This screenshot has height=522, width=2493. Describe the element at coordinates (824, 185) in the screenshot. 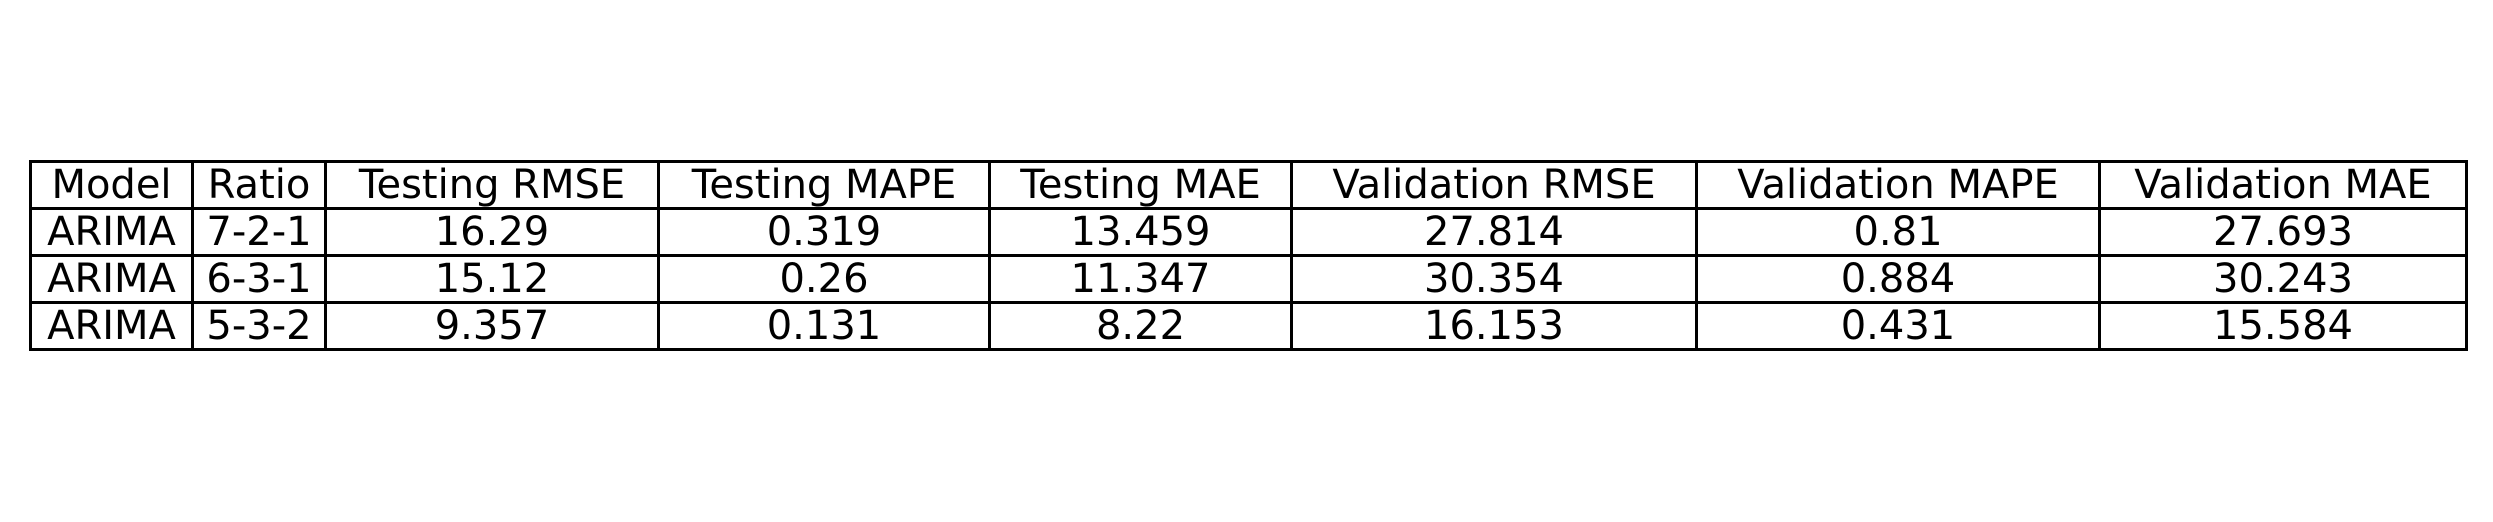

I see `column-header: Testing MAPE` at that location.